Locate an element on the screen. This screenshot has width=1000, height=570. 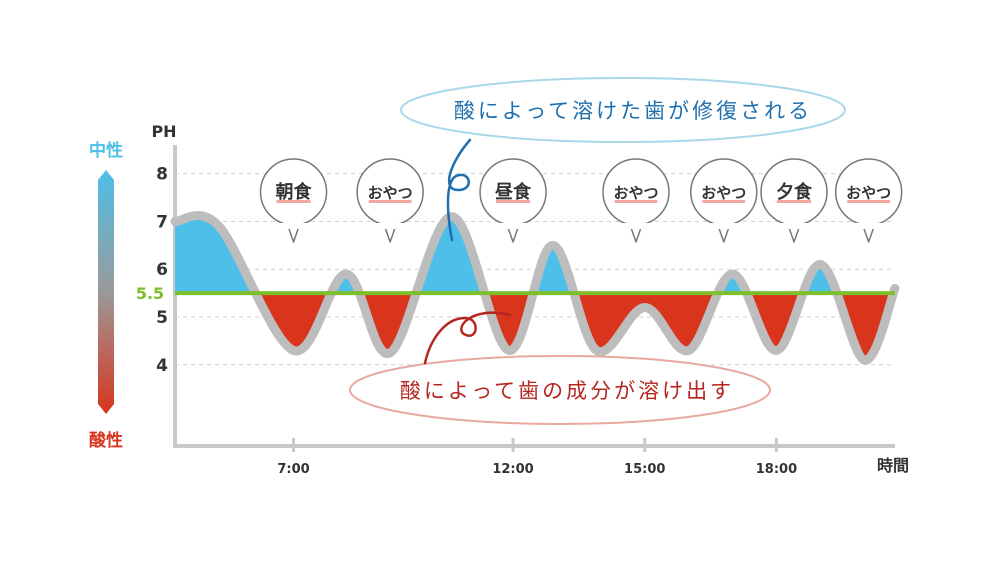
y-tick-label: 5 is located at coordinates (162, 318).